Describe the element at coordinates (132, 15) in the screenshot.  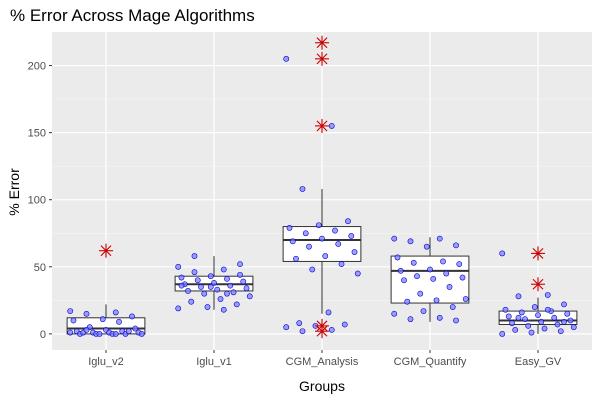
I see `chart-title: % Error Across Mage Algorithms` at that location.